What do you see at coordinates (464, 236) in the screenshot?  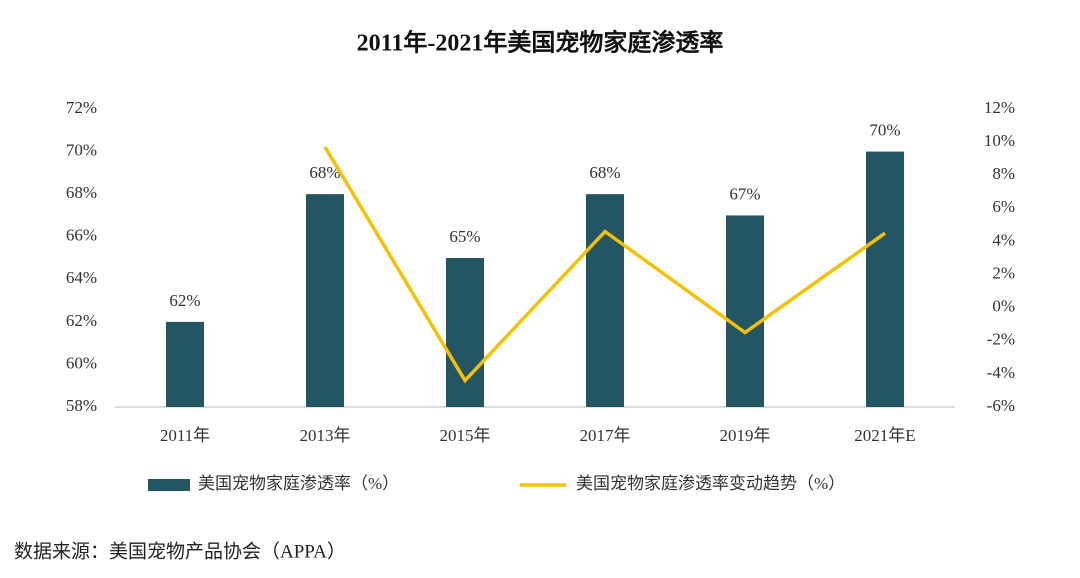 I see `data-label: 65%` at bounding box center [464, 236].